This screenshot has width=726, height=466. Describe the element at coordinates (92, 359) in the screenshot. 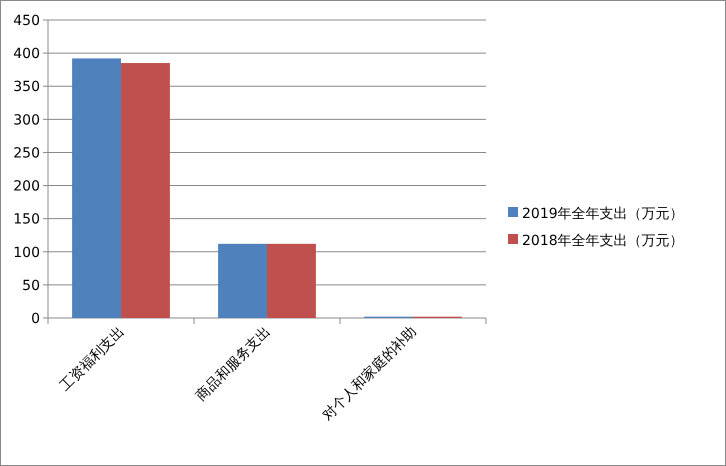

I see `x-tick-label: 工资福利支出` at that location.